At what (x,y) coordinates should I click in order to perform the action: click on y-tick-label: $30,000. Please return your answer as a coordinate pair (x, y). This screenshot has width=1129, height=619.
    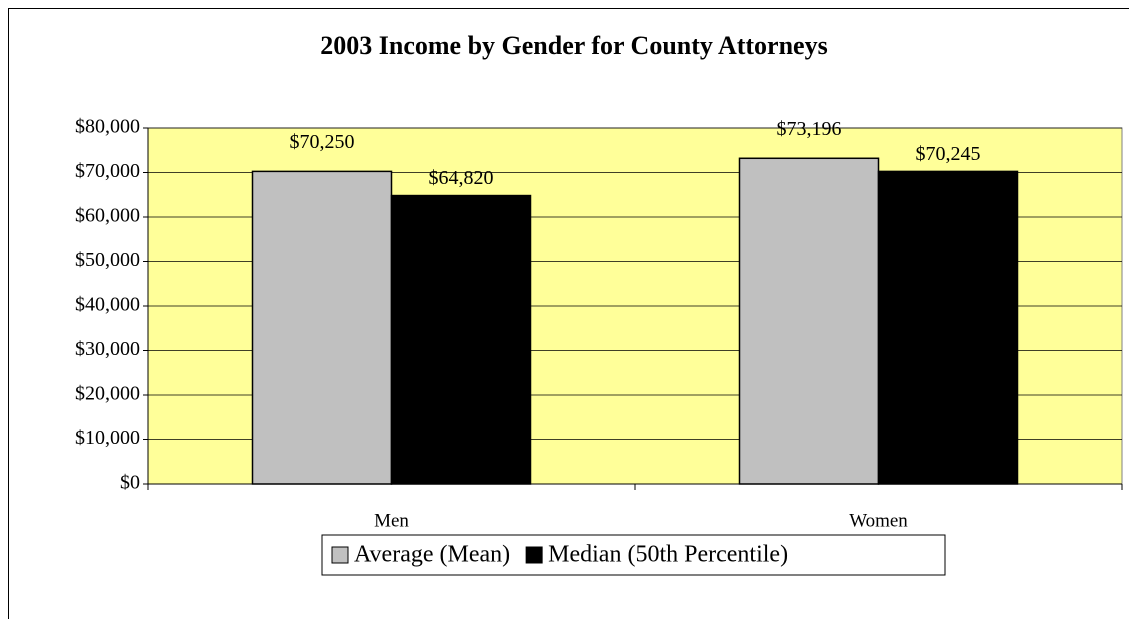
    Looking at the image, I should click on (107, 349).